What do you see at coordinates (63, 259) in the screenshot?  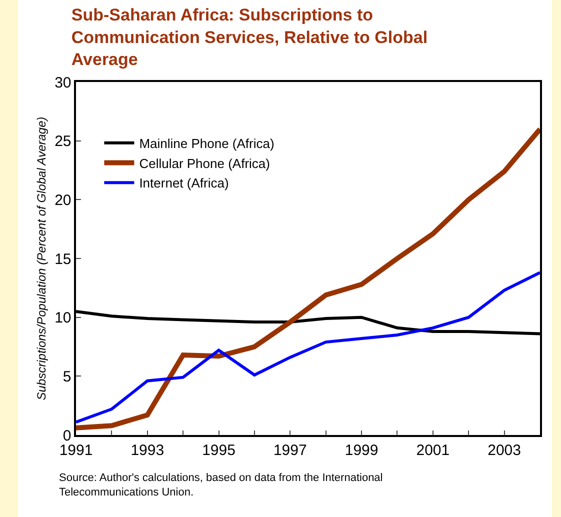 I see `y-tick-label: 15` at bounding box center [63, 259].